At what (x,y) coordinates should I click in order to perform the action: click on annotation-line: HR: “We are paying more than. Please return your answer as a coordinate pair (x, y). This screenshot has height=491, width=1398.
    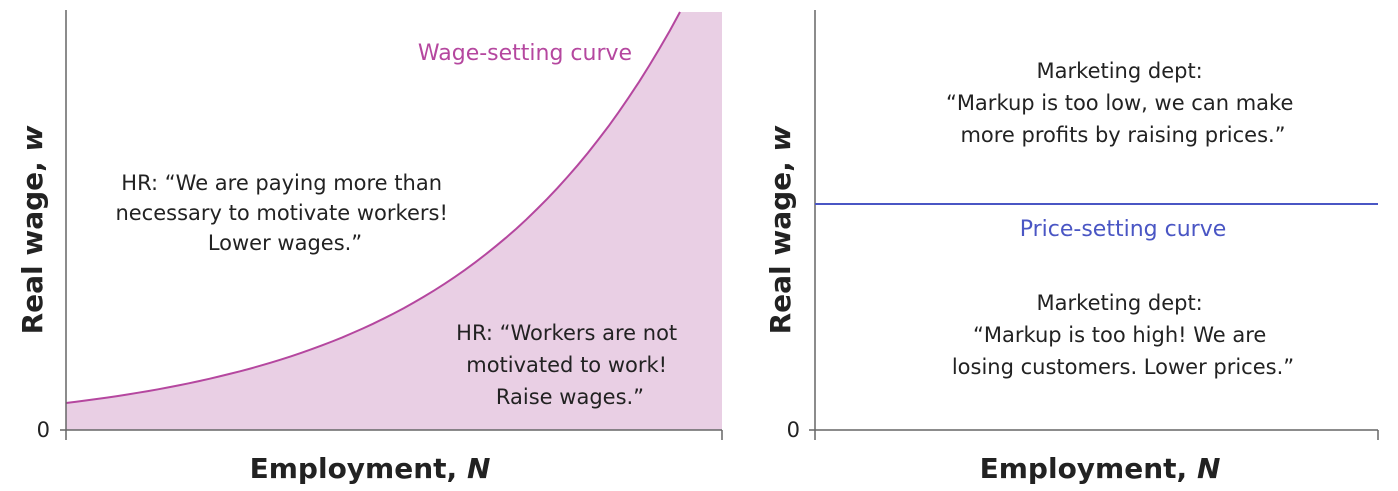
    Looking at the image, I should click on (281, 183).